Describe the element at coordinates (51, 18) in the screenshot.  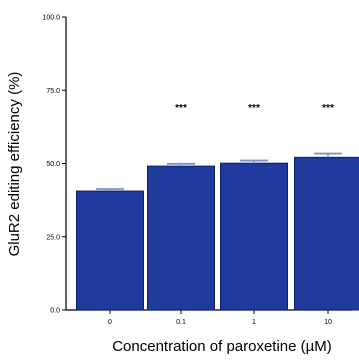
I see `y-tick-label: 100.0` at that location.